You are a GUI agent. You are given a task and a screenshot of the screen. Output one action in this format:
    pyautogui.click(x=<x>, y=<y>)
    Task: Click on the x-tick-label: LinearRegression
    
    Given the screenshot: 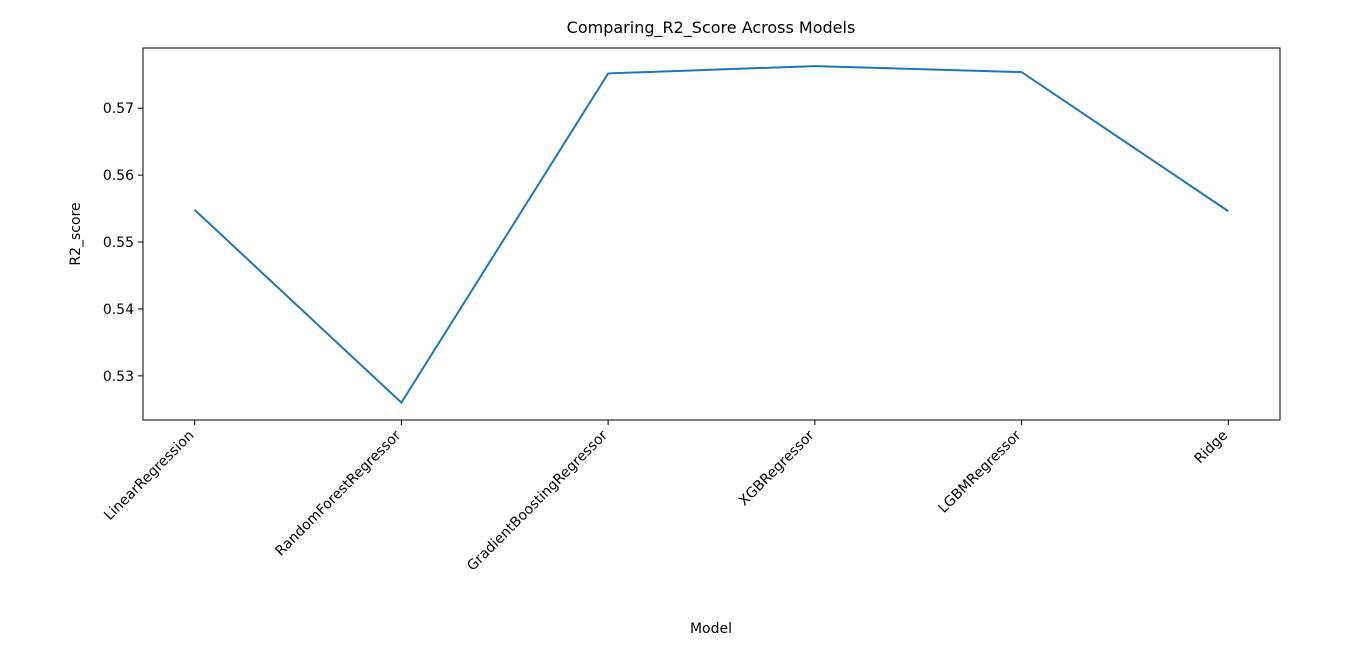 What is the action you would take?
    pyautogui.click(x=149, y=476)
    